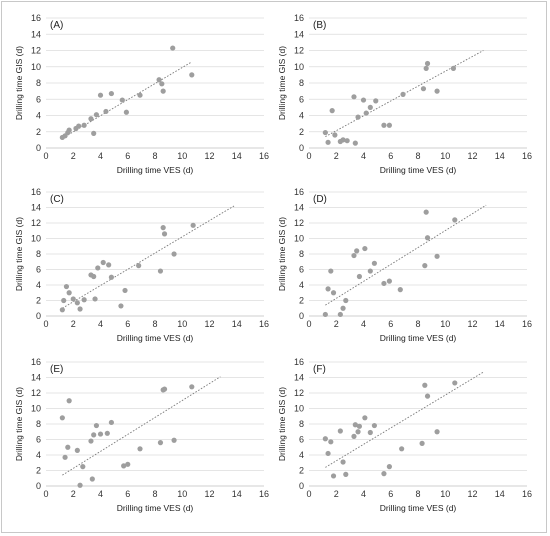  I want to click on x-axis-label: Drilling time VES (d), so click(418, 338).